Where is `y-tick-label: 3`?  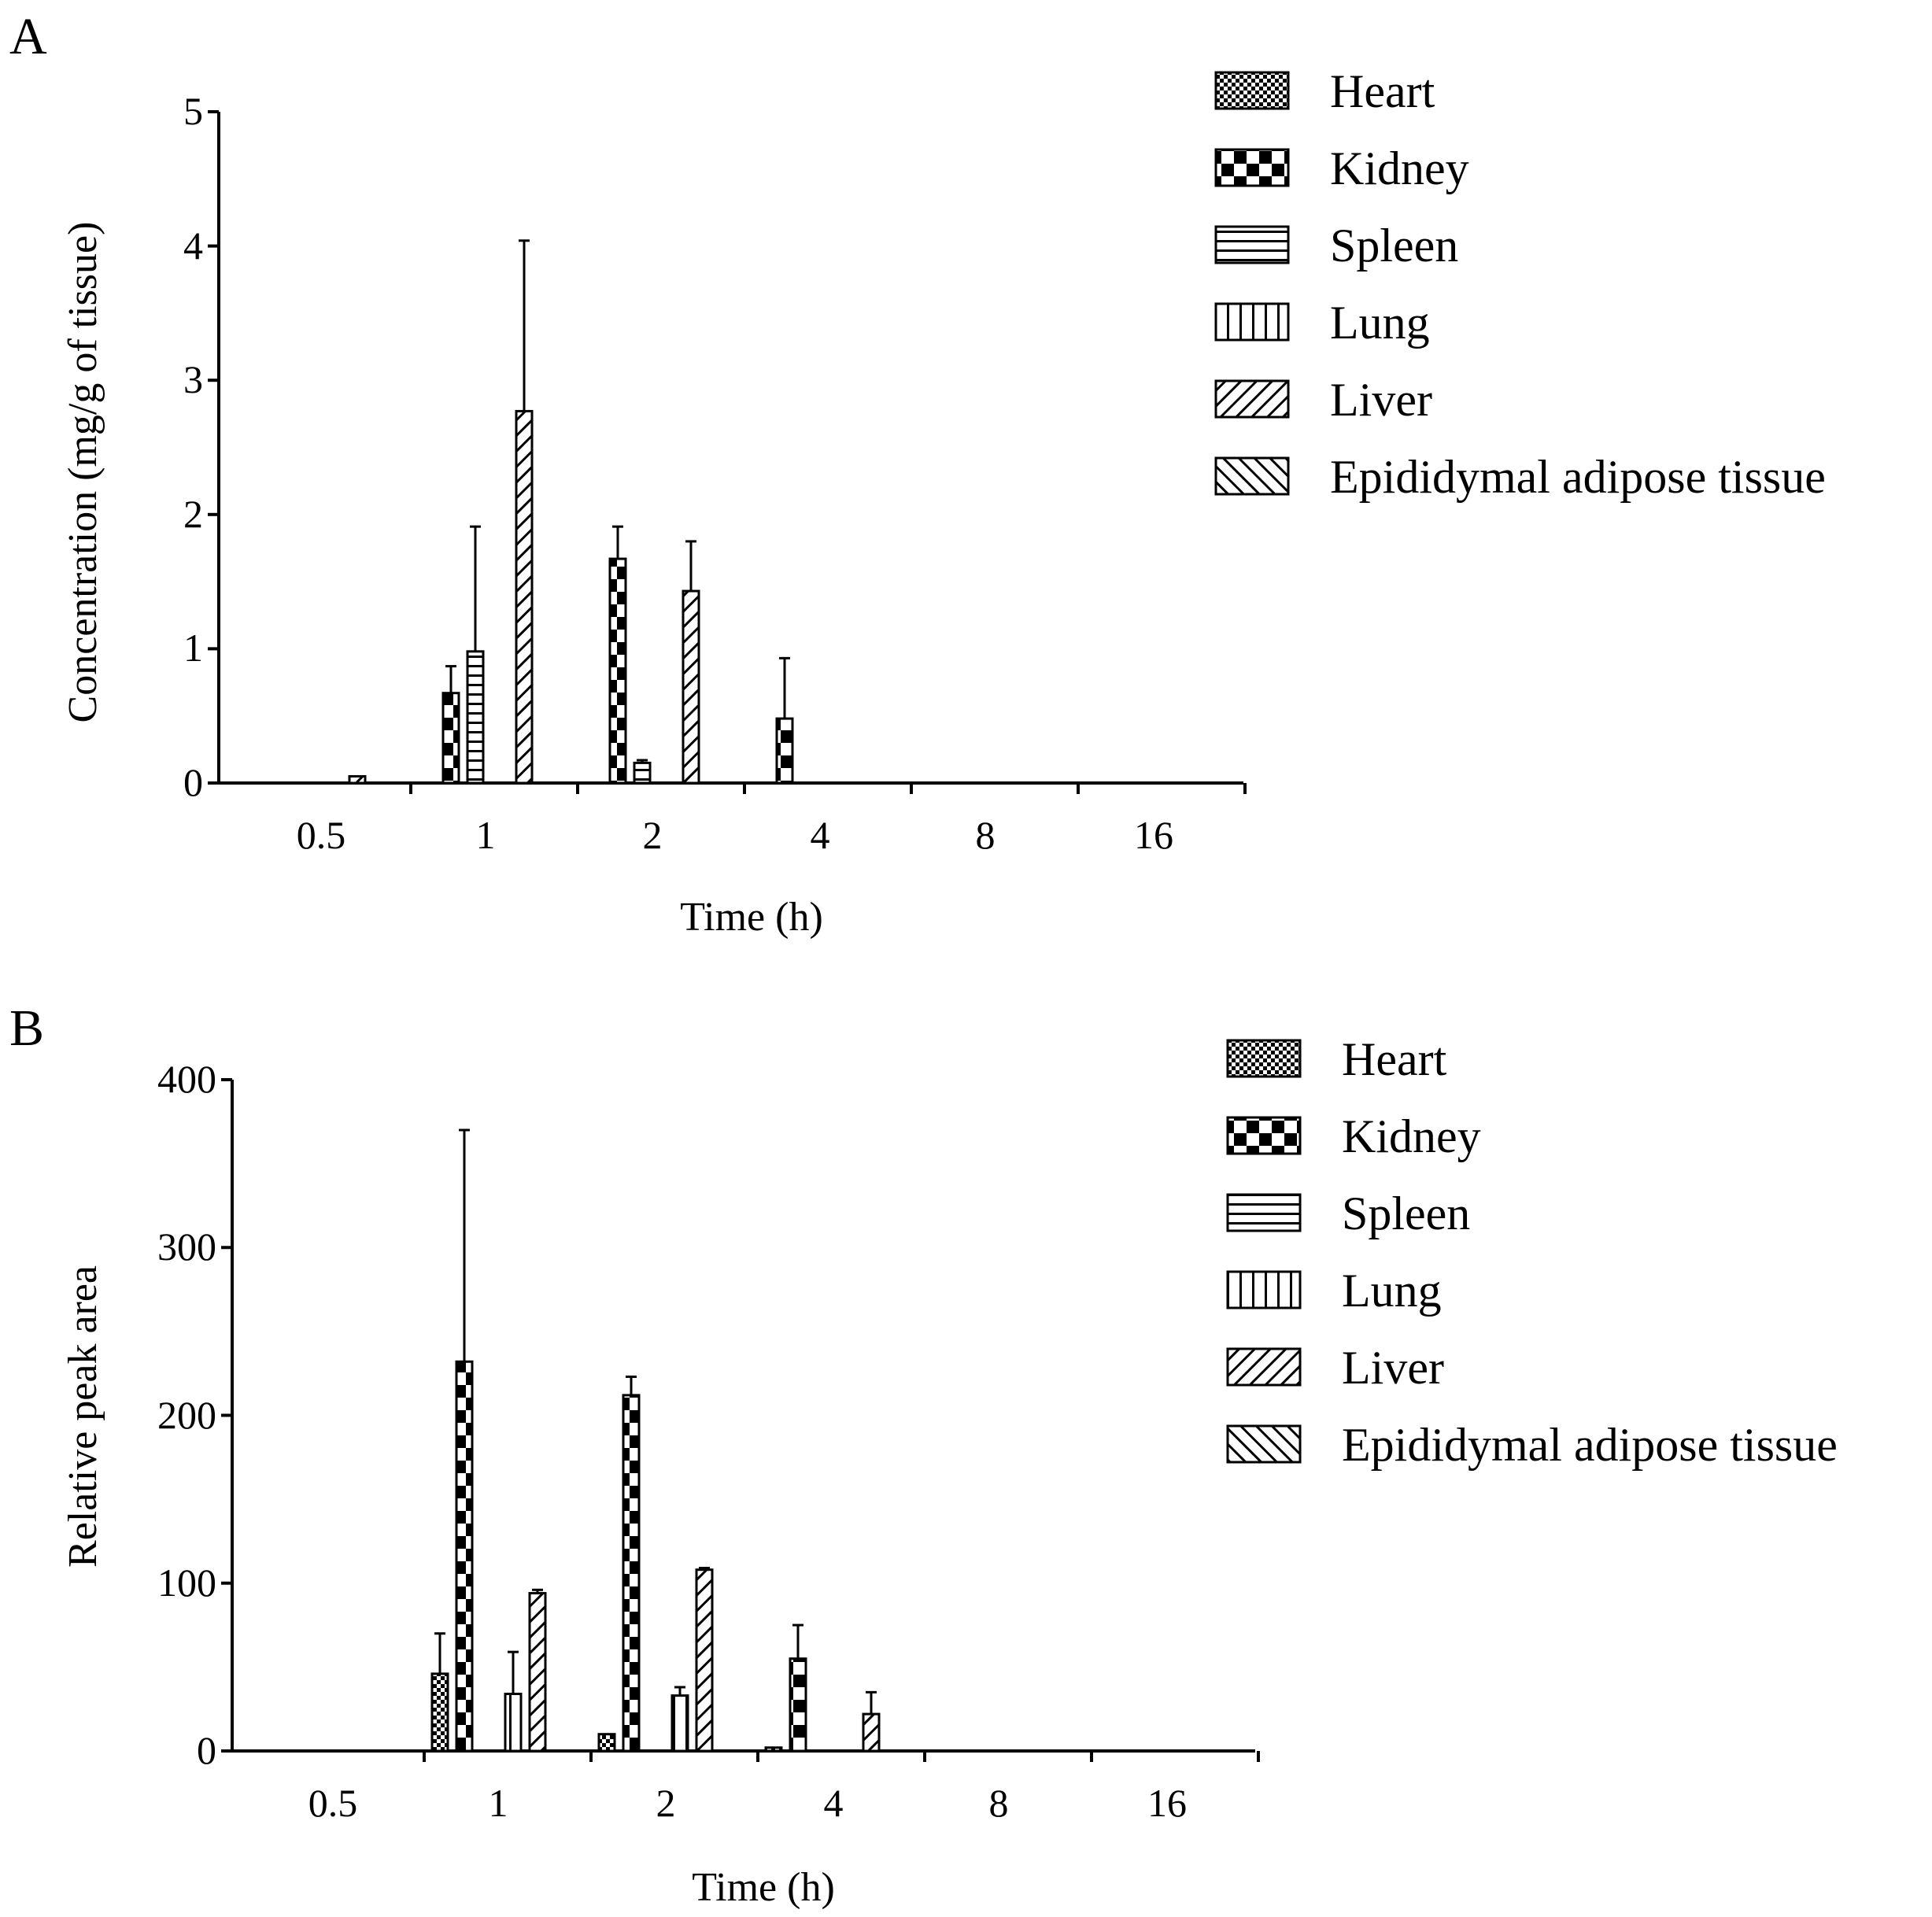
y-tick-label: 3 is located at coordinates (193, 379).